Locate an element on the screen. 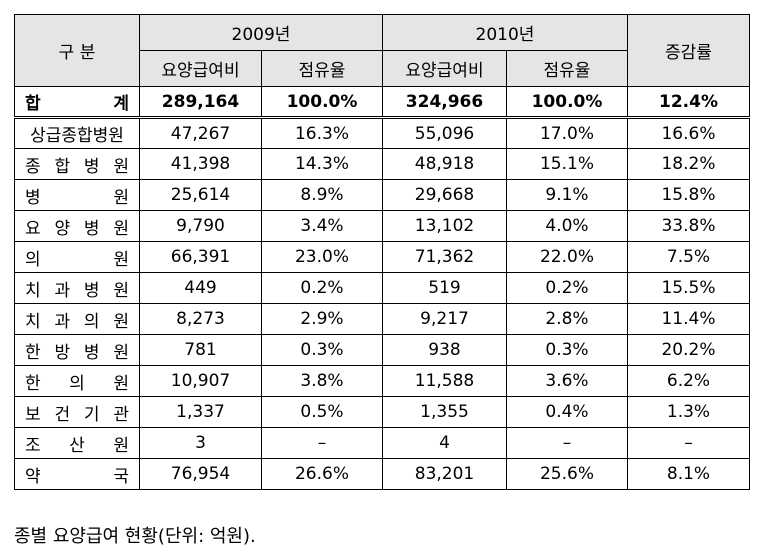 The image size is (767, 557). cell-share2009: 14.3% is located at coordinates (322, 164).